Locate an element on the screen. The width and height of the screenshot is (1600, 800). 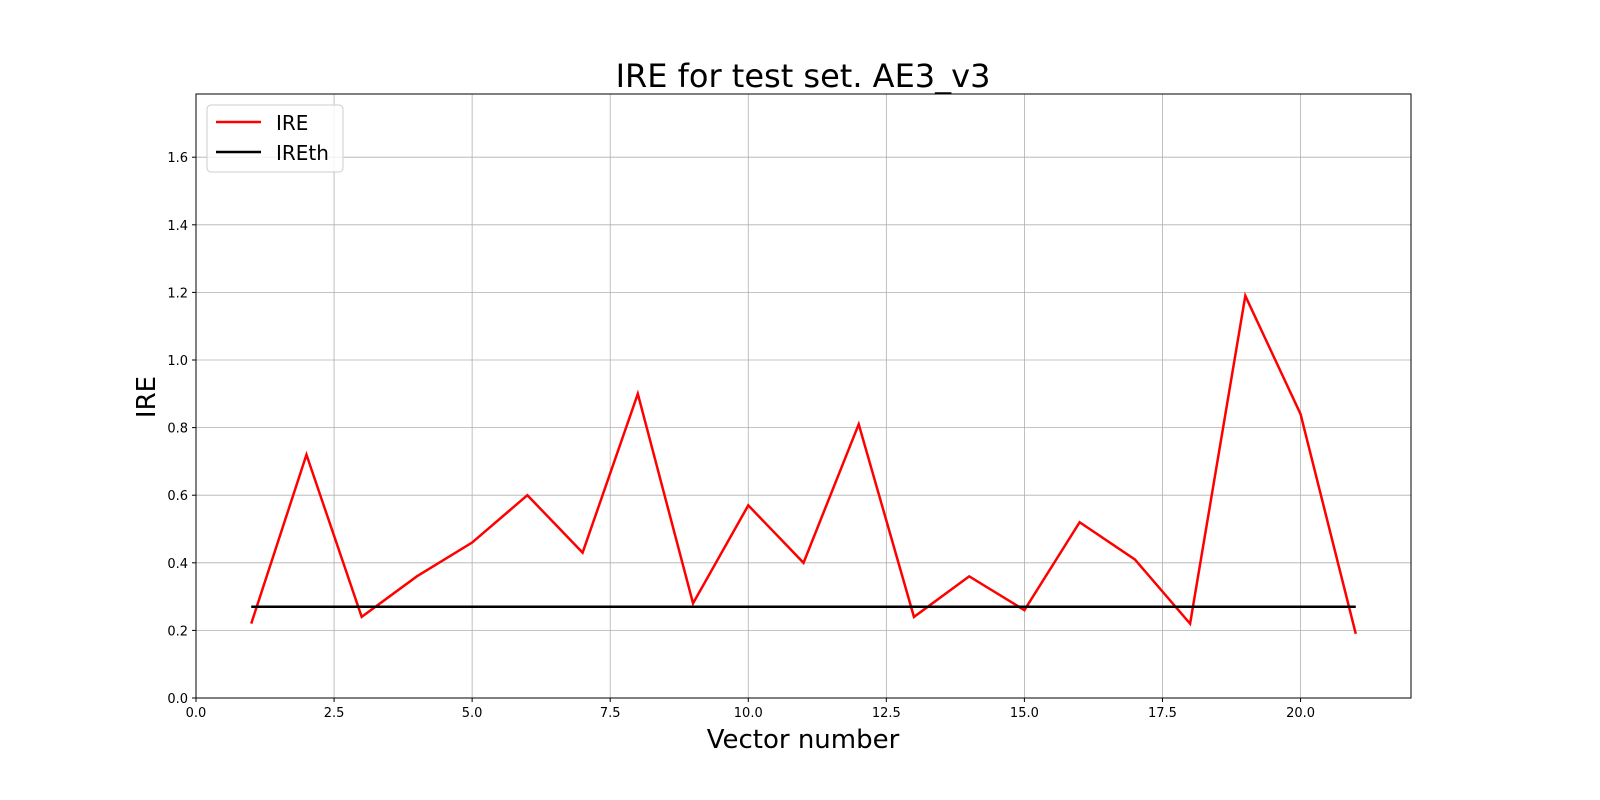
legend-label-ire: IRE is located at coordinates (292, 123).